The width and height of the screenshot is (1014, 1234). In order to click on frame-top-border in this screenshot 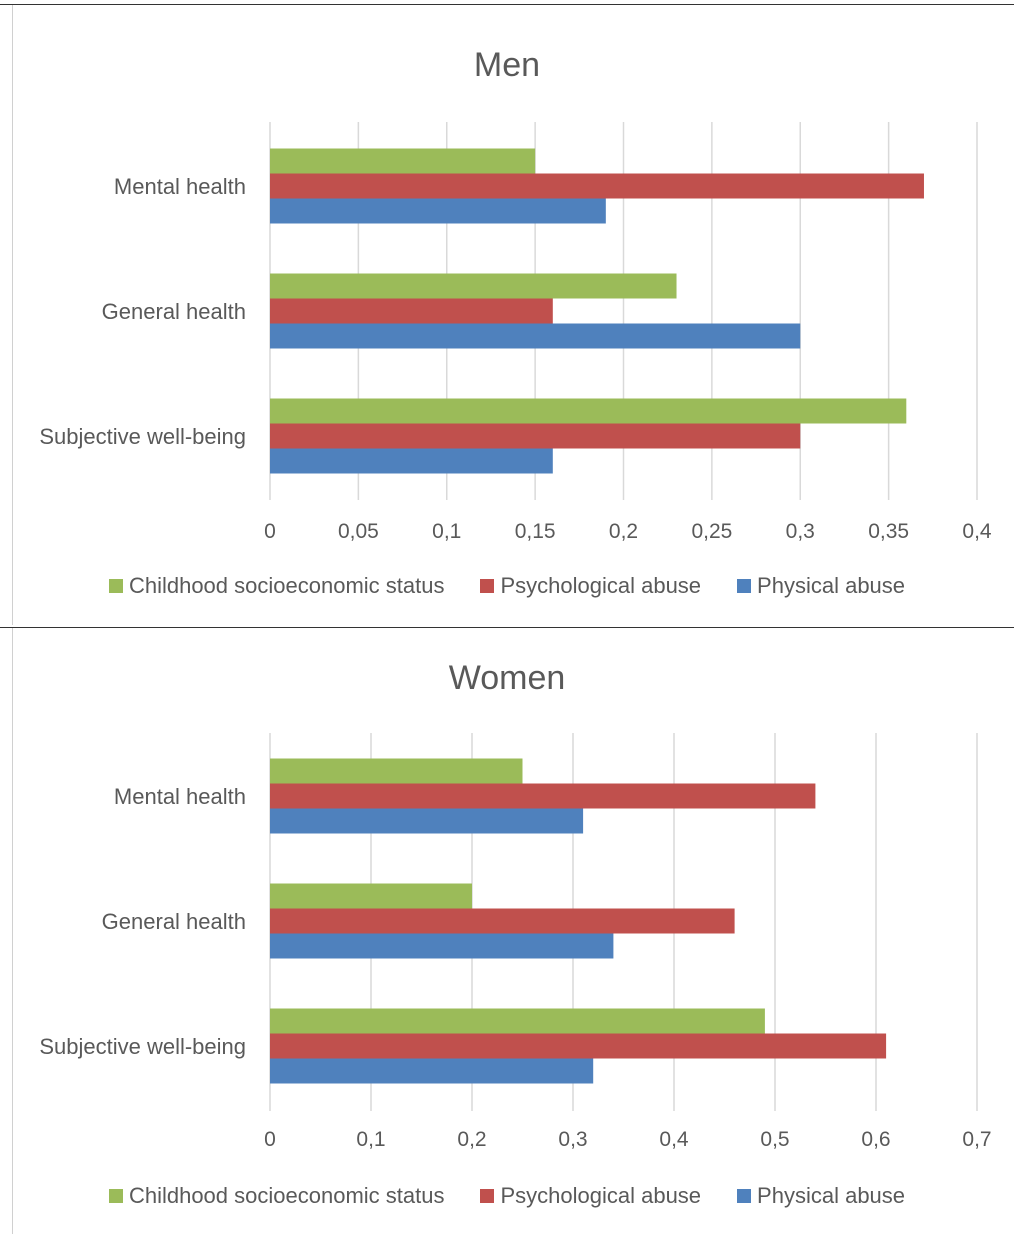, I will do `click(507, 4)`.